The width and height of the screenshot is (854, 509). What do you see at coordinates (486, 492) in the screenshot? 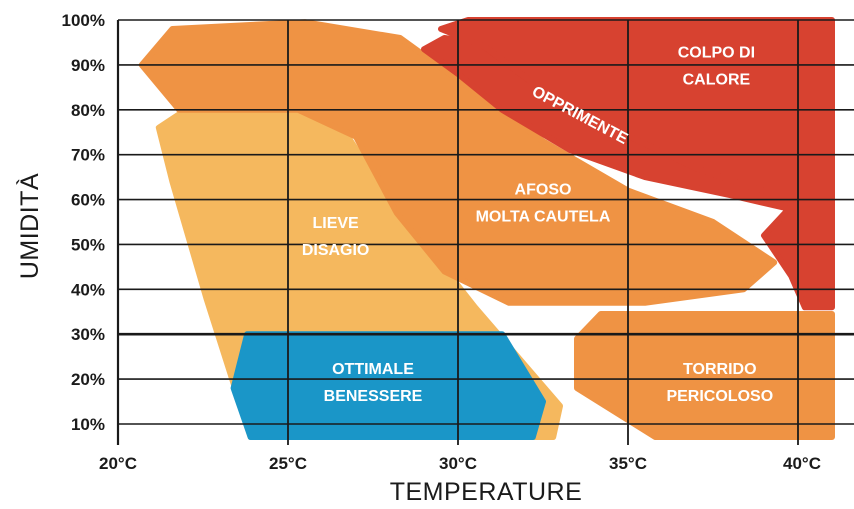
I see `x-axis-title: TEMPERATURE` at bounding box center [486, 492].